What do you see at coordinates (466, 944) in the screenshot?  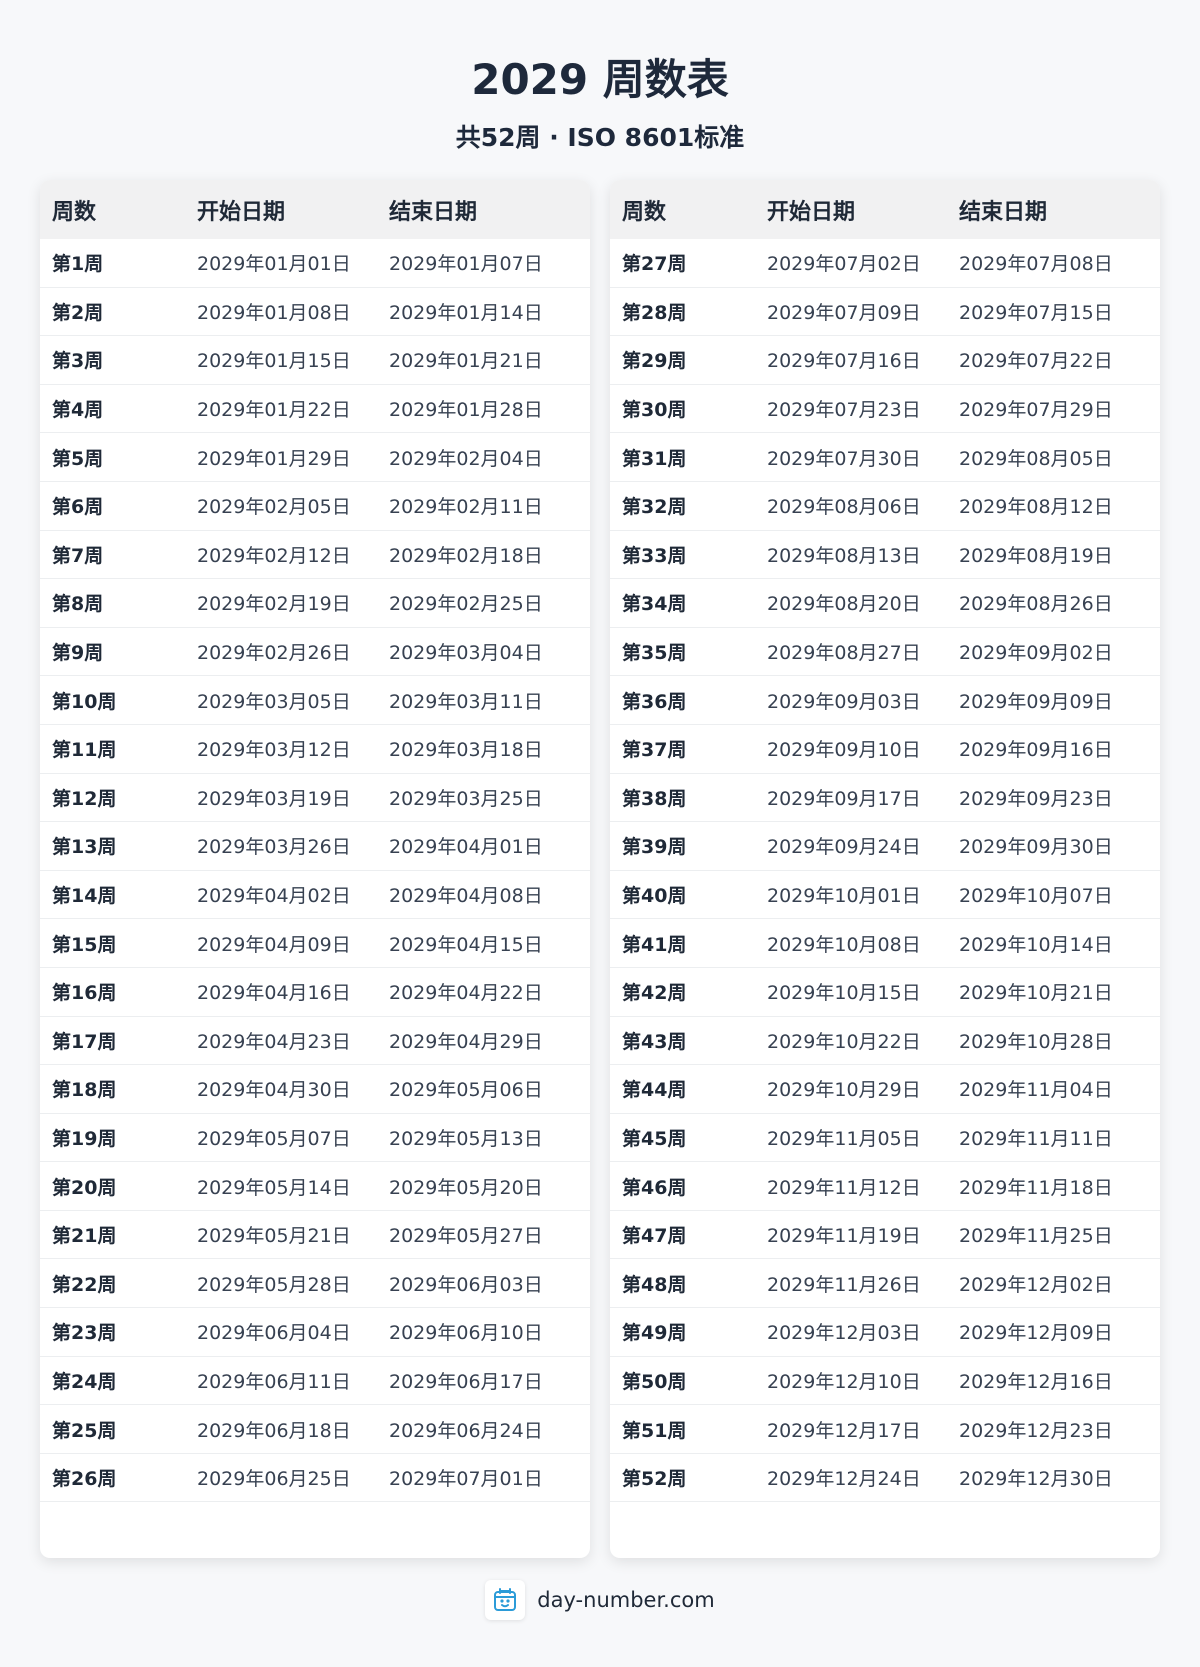 I see `end-date-cell: 2029年04月15日` at bounding box center [466, 944].